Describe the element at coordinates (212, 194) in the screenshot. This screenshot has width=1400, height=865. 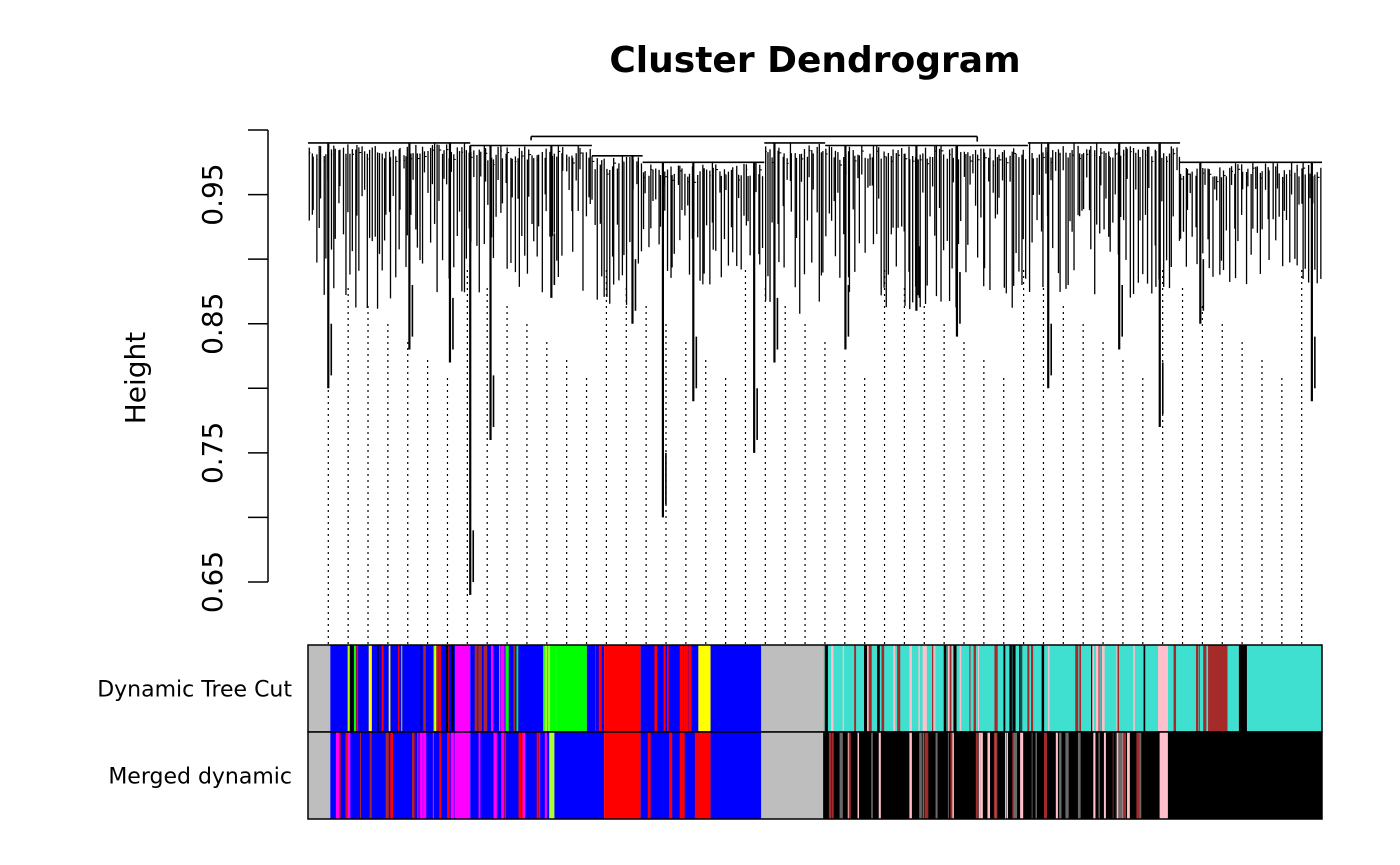
I see `y-tick-label: 0.95` at that location.